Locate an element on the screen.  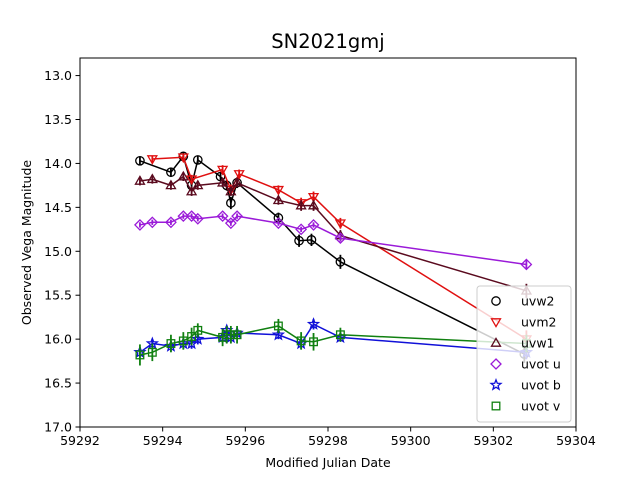
x-axis-ticks: 59292 59294 59296 59298 59300 59302 59304 is located at coordinates (328, 437).